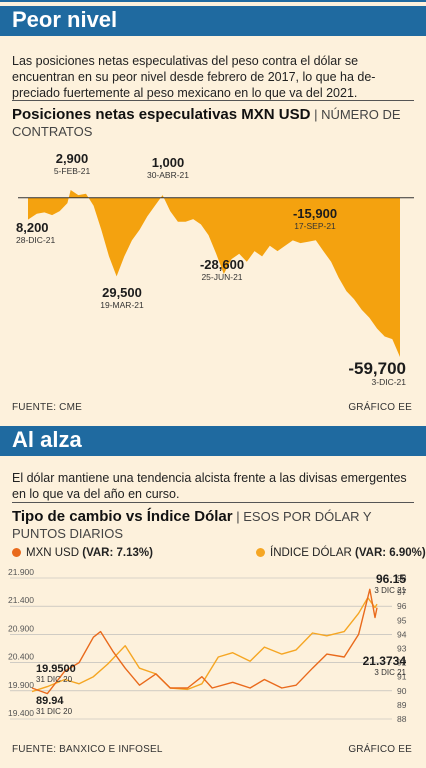 The image size is (426, 768). What do you see at coordinates (402, 663) in the screenshot?
I see `y-right-tick-label: 92` at bounding box center [402, 663].